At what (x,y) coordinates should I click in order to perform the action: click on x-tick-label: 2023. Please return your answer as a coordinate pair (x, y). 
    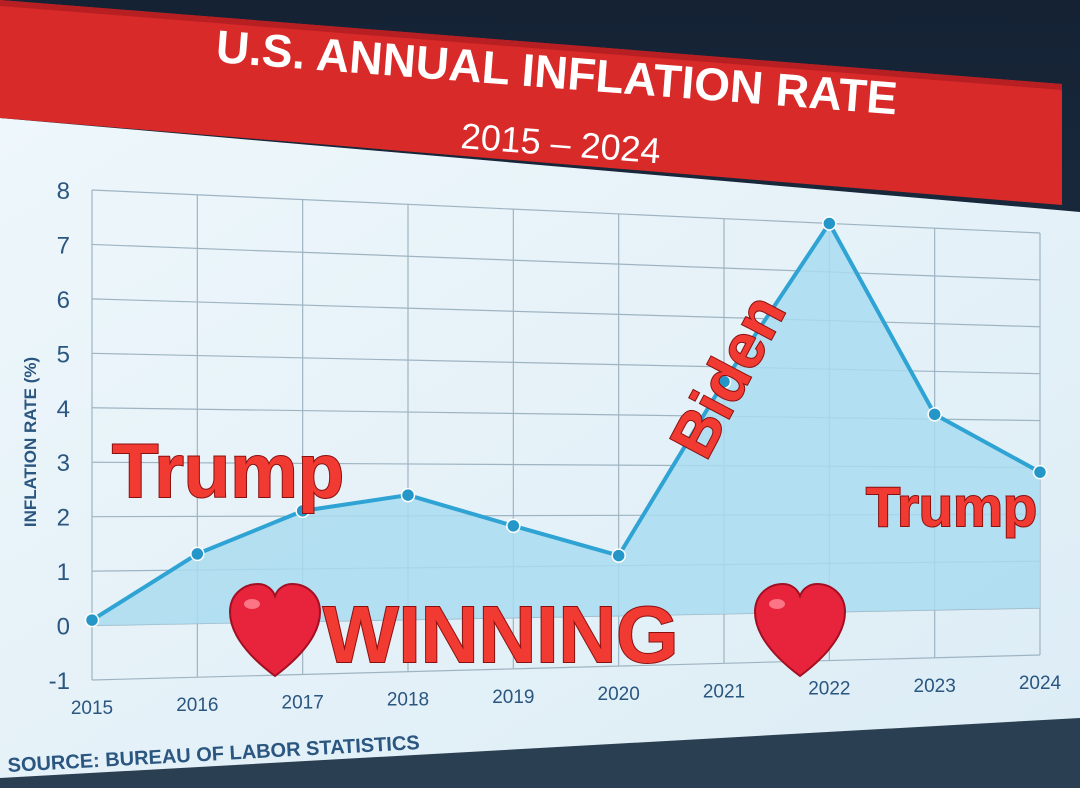
    Looking at the image, I should click on (935, 686).